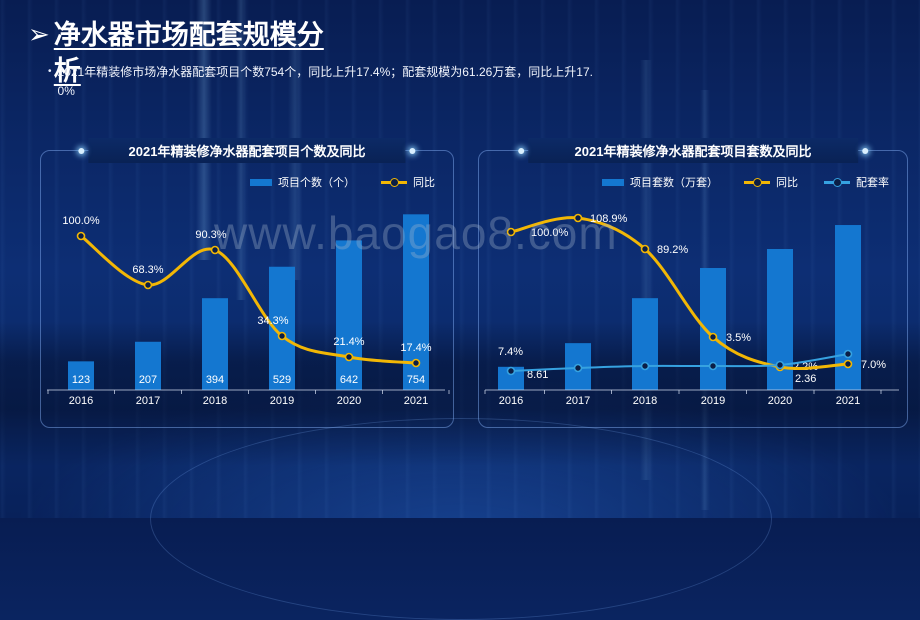 This screenshot has width=920, height=620. What do you see at coordinates (147, 270) in the screenshot?
I see `line-value-label: 68.3%` at bounding box center [147, 270].